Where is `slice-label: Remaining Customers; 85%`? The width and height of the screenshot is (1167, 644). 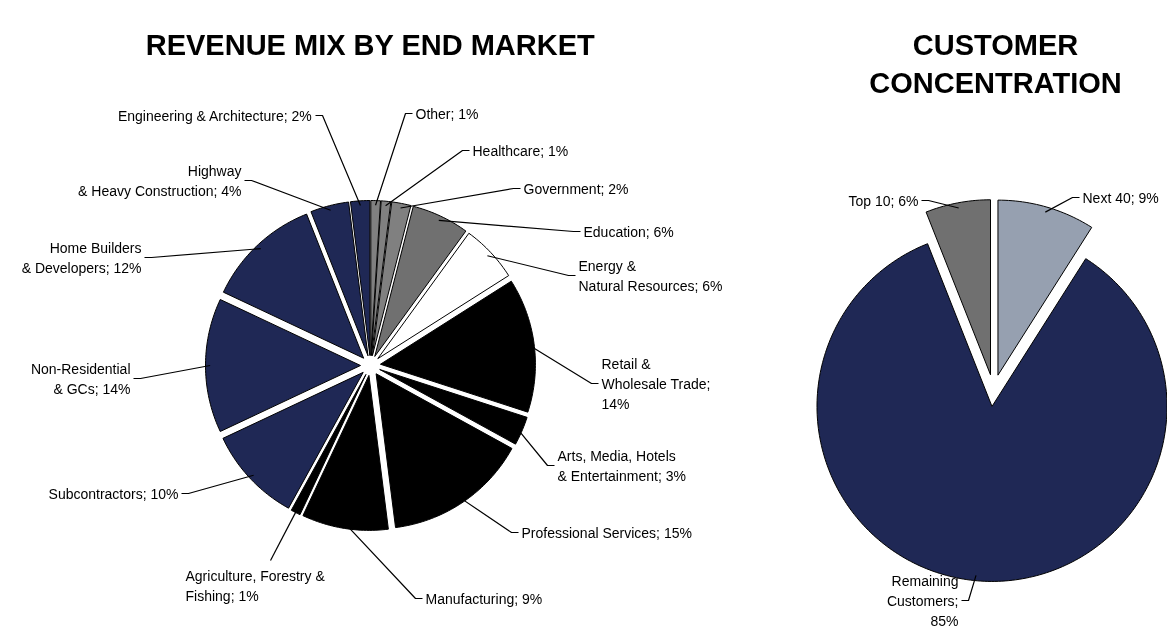
slice-label: Remaining Customers; 85% is located at coordinates (922, 600).